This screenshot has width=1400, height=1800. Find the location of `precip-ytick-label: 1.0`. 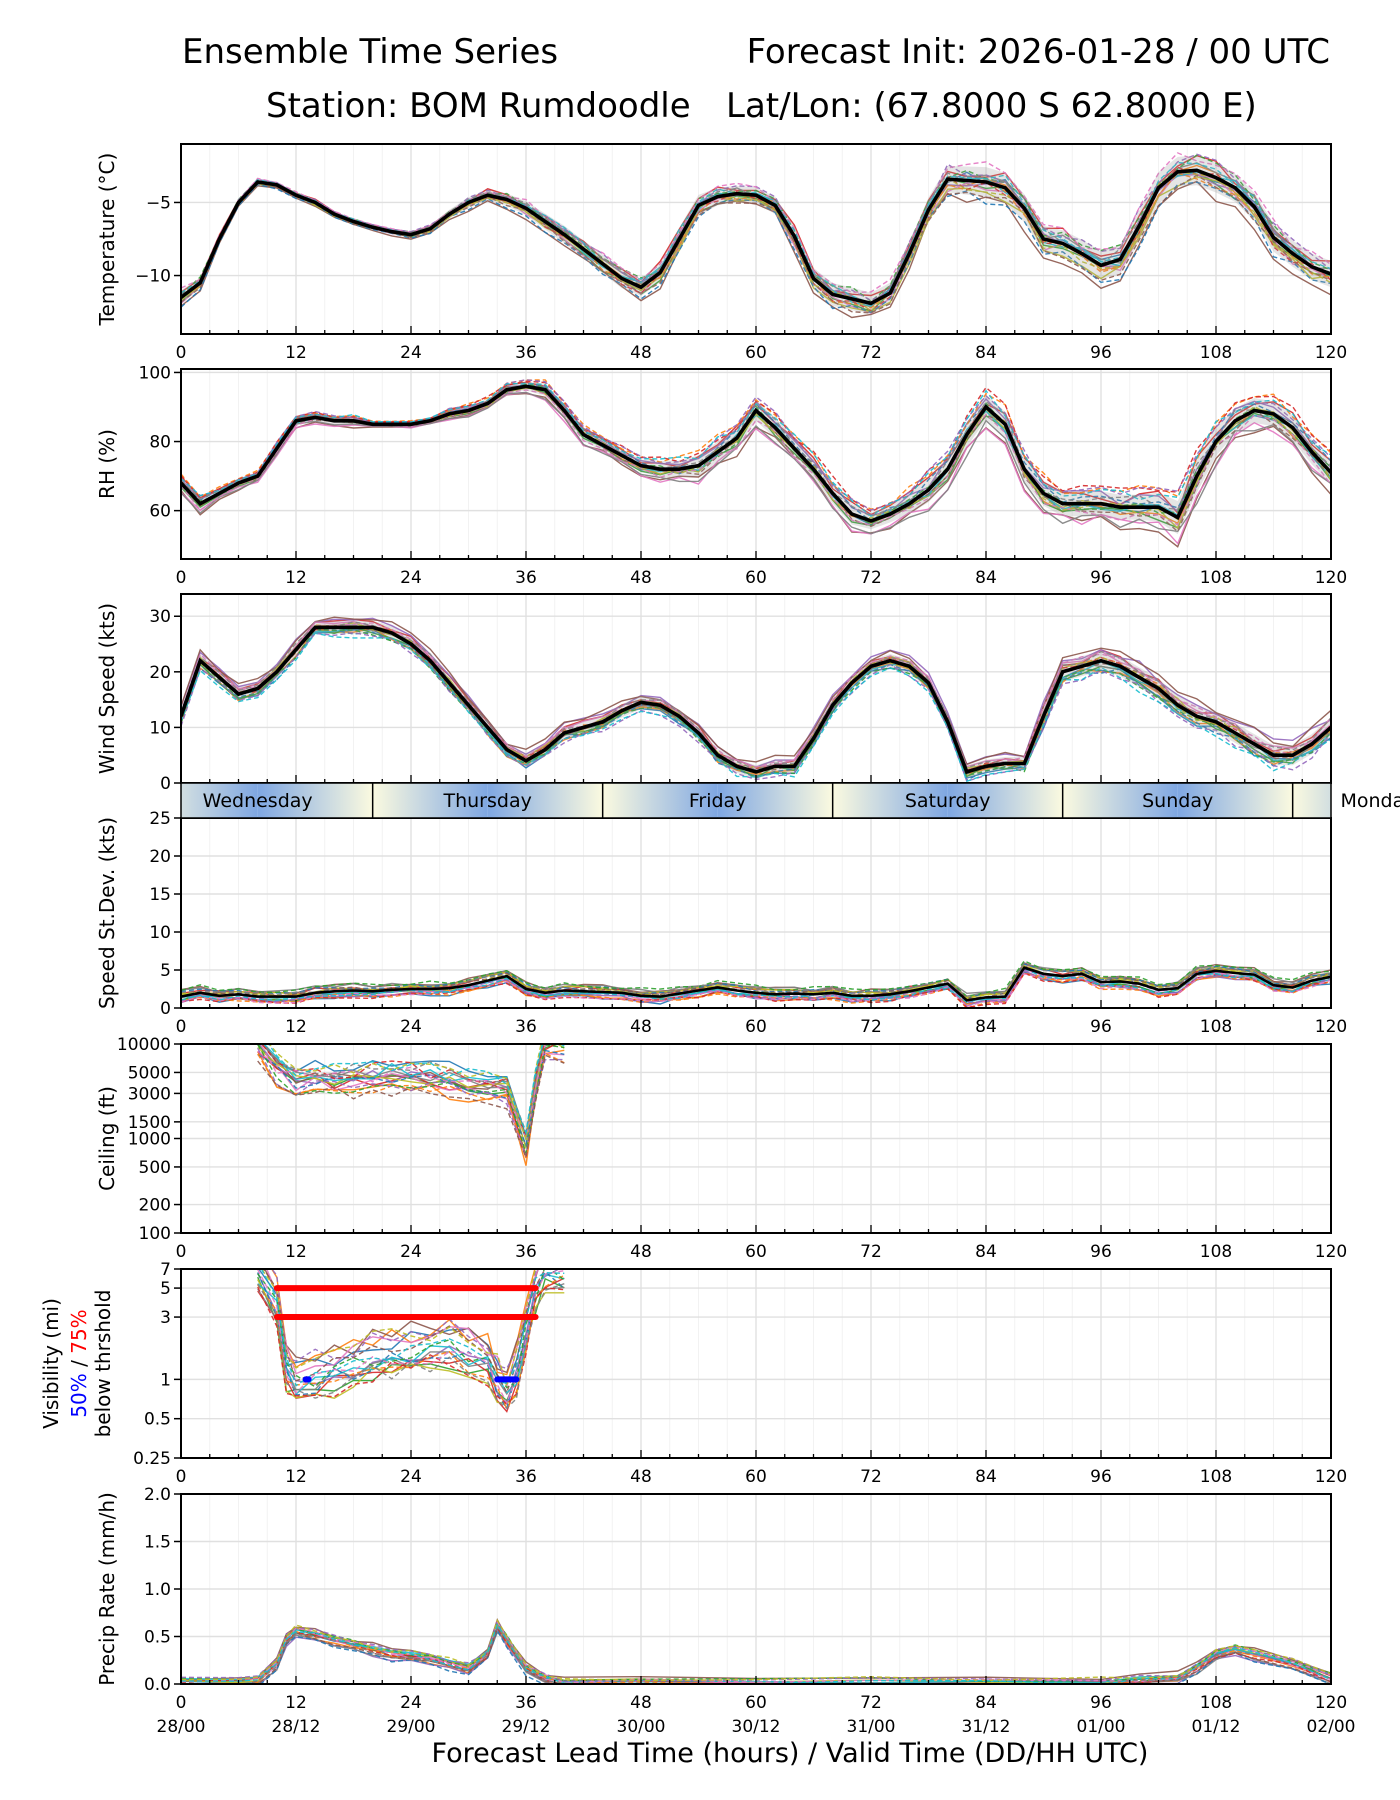

precip-ytick-label: 1.0 is located at coordinates (157, 1590).